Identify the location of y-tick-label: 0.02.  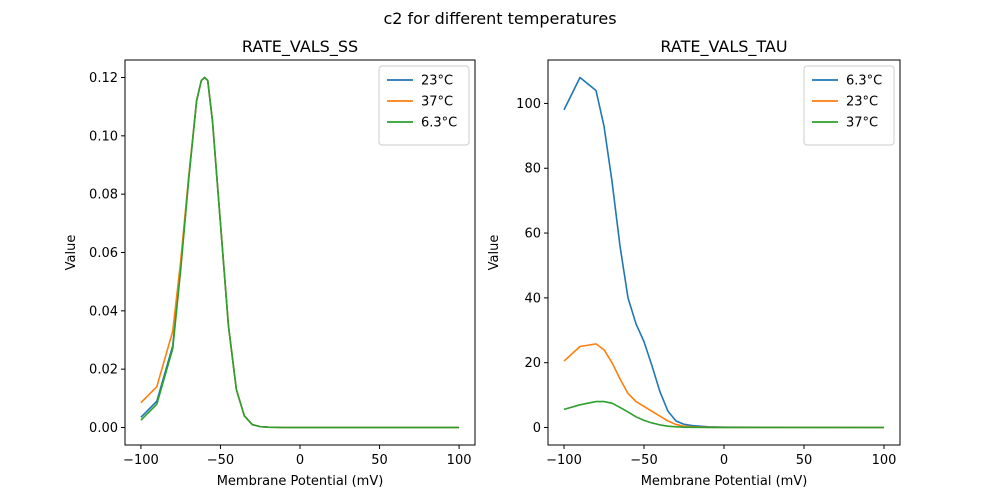
(103, 370).